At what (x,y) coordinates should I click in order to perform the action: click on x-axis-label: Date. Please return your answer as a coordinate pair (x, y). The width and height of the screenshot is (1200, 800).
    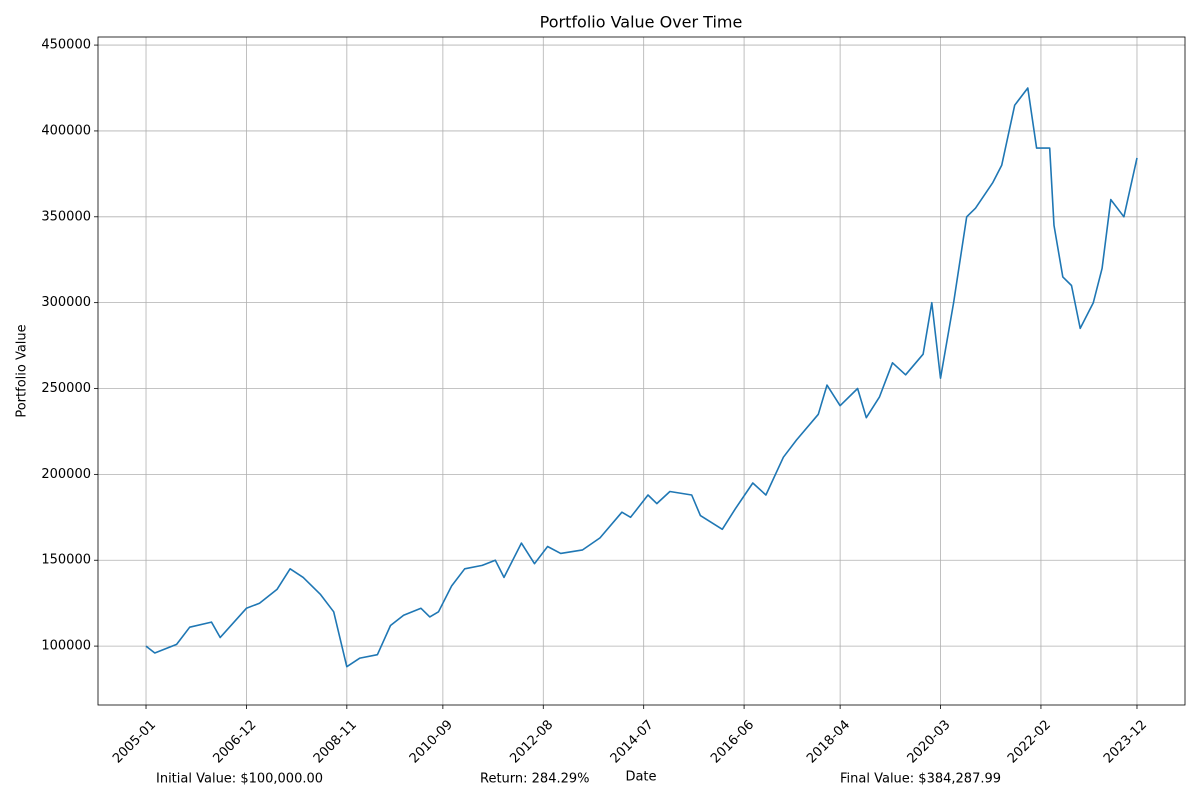
    Looking at the image, I should click on (640, 777).